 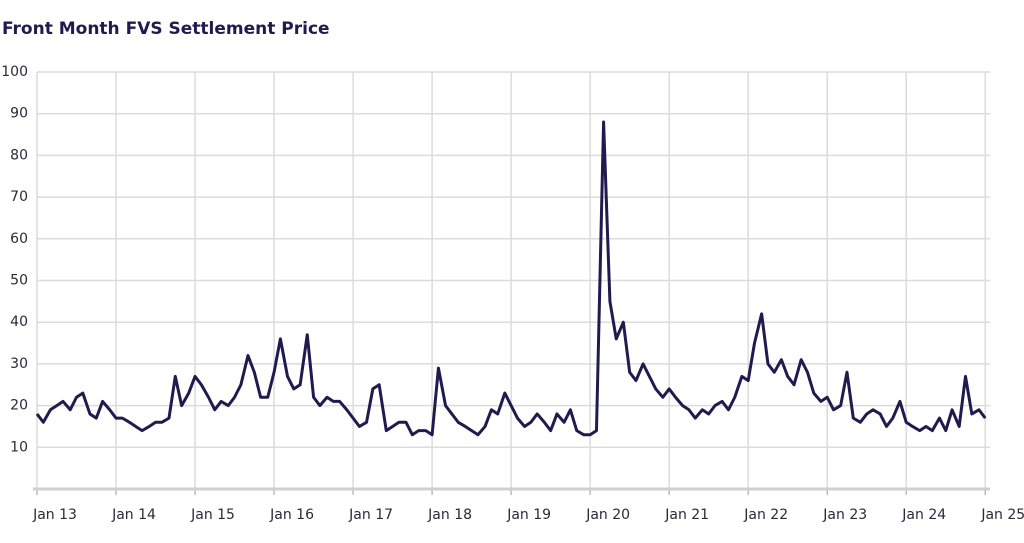 I want to click on y-tick-label: 60, so click(x=19, y=239).